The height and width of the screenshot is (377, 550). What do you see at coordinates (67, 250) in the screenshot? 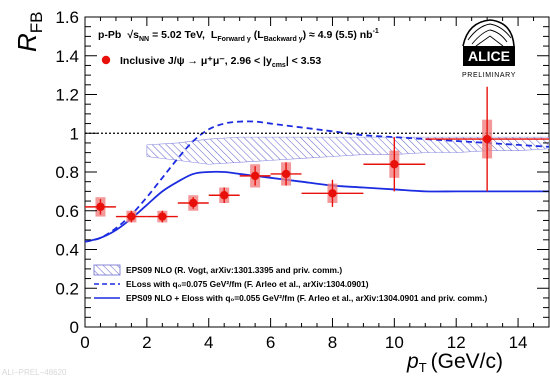
I see `y-tick-label: 0.4` at bounding box center [67, 250].